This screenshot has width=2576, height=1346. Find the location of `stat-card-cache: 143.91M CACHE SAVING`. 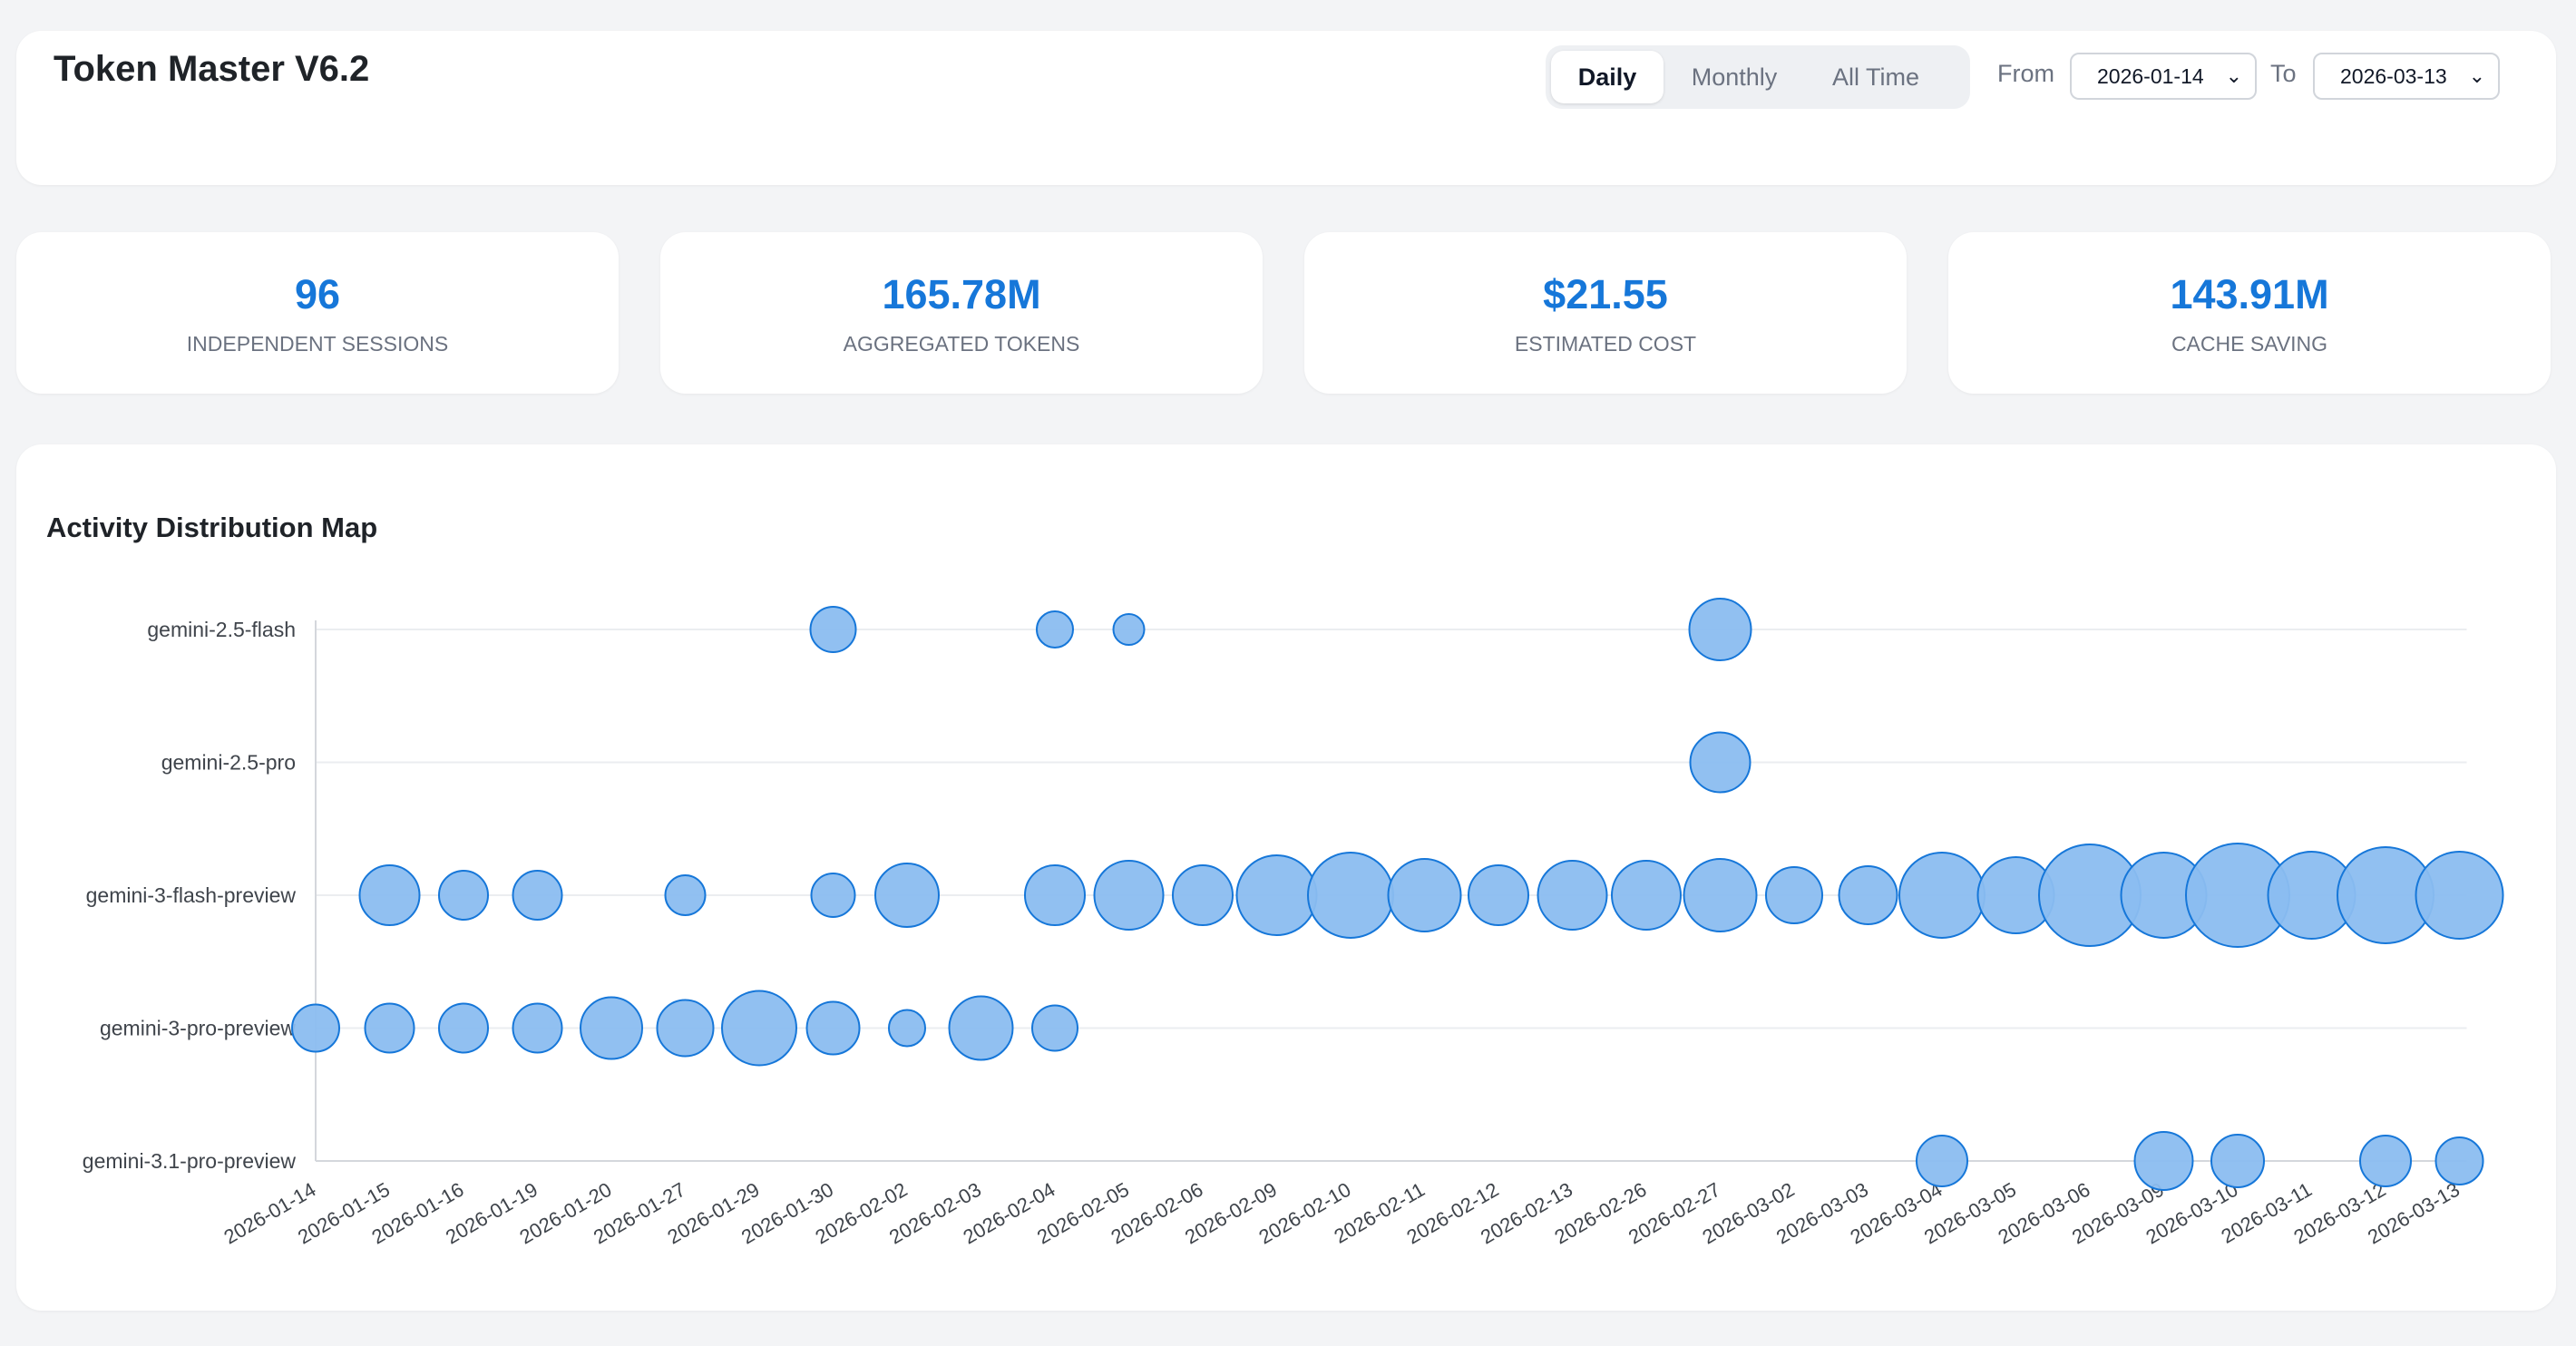

stat-card-cache: 143.91M CACHE SAVING is located at coordinates (2249, 313).